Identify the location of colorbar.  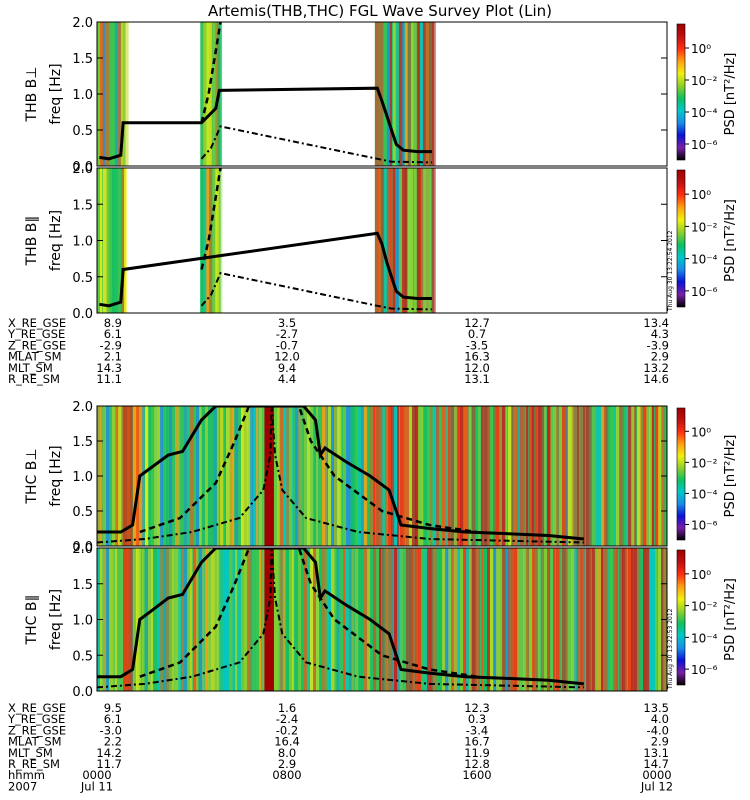
(681, 92).